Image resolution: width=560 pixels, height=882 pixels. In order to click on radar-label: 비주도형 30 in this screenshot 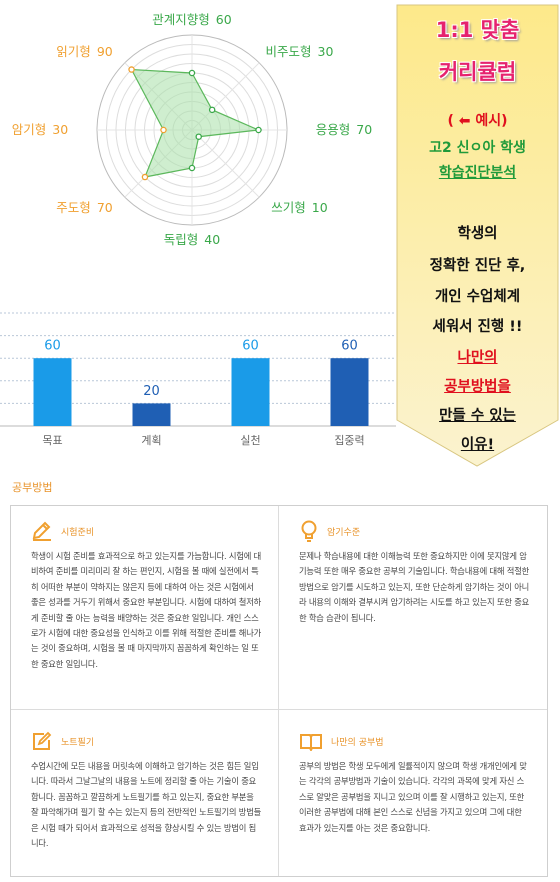, I will do `click(300, 51)`.